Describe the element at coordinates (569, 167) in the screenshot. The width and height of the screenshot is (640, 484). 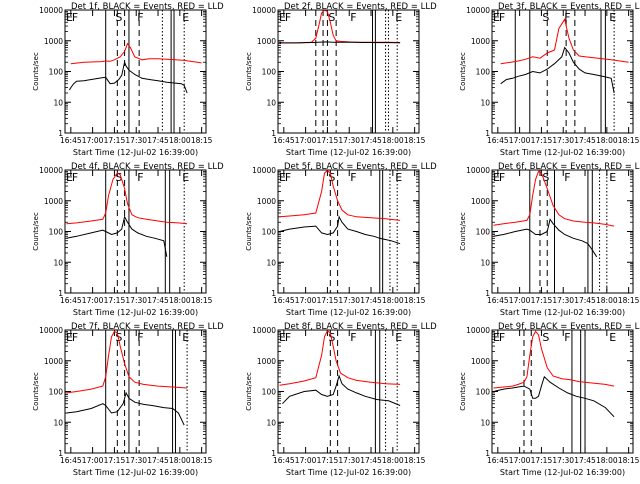
I see `panel-title: Det 6f, BLACK = Events, RED = LLD` at that location.